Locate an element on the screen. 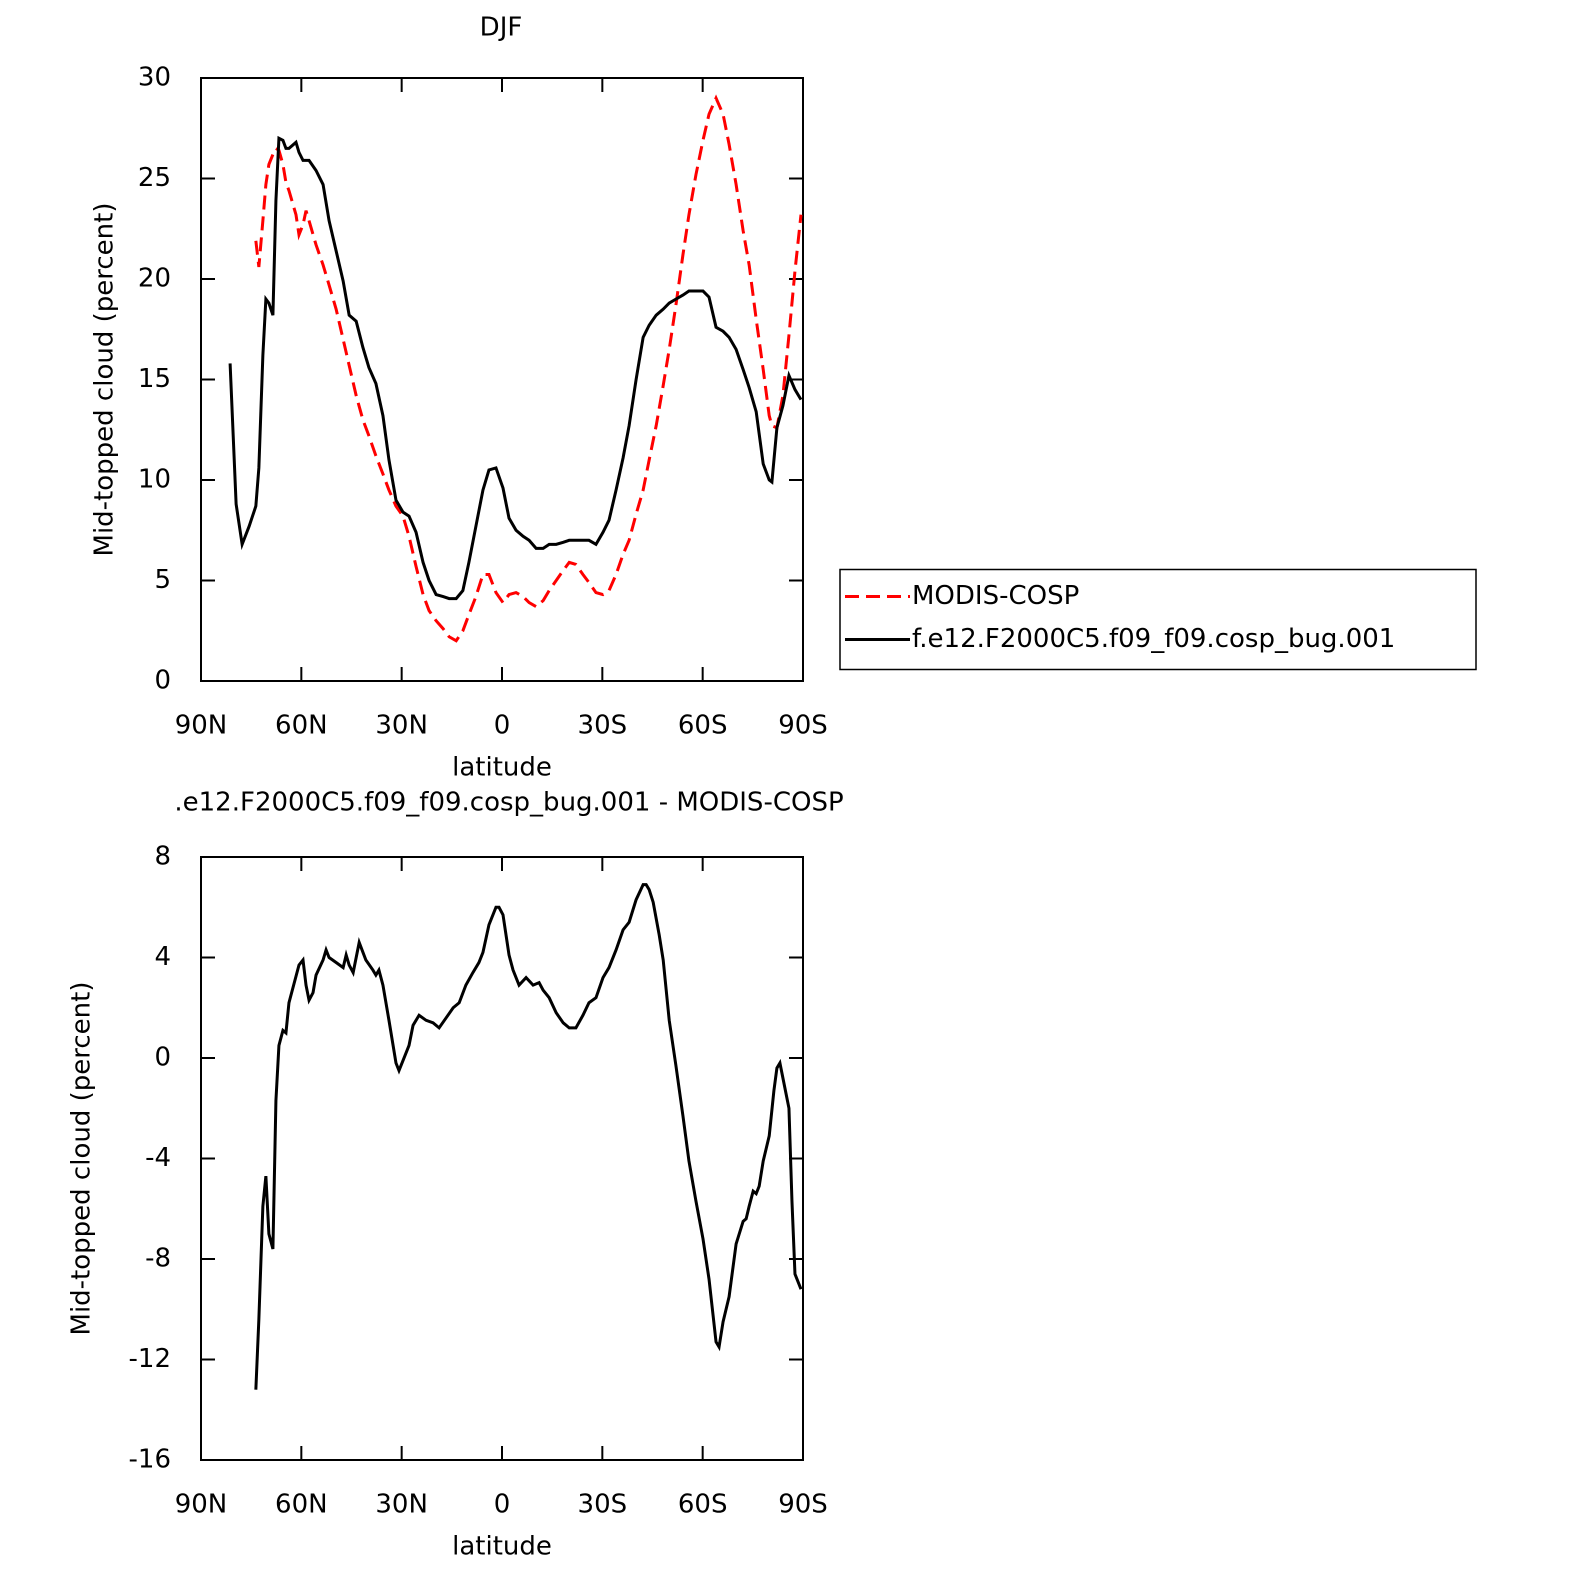  y-tick-label: 15 is located at coordinates (154, 379).